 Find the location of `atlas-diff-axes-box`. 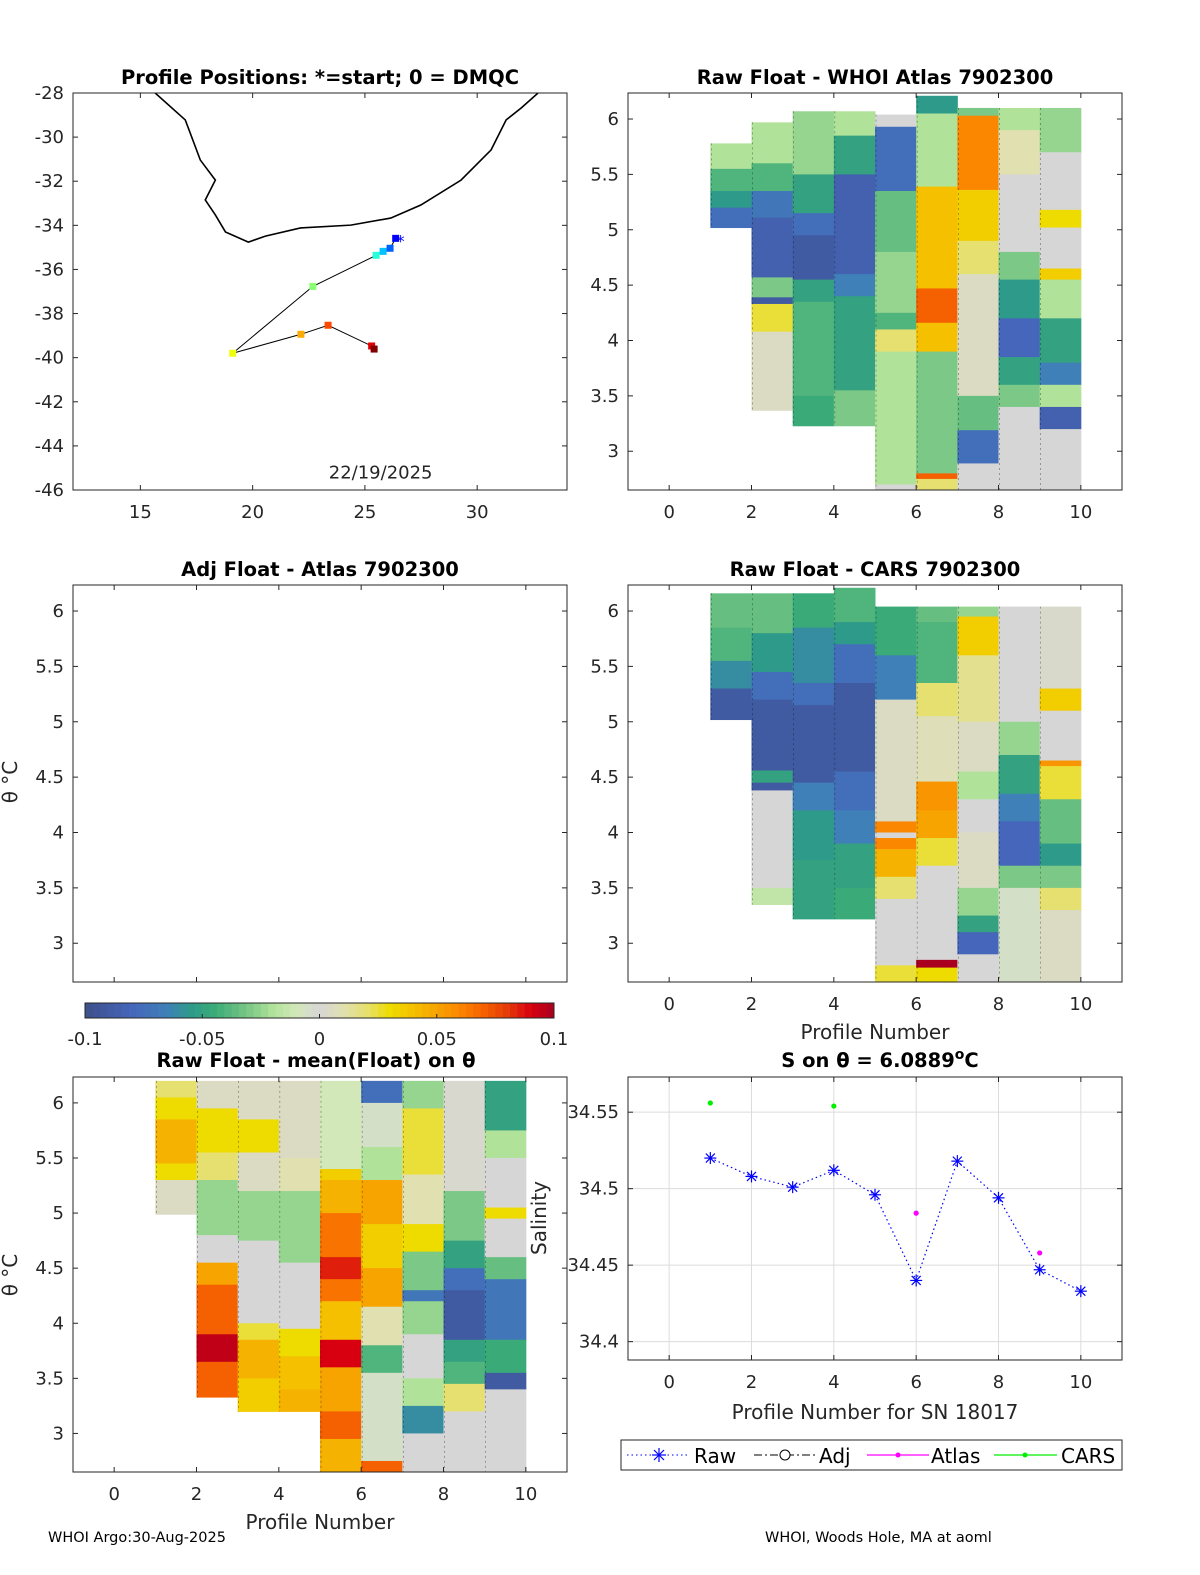

atlas-diff-axes-box is located at coordinates (875, 291).